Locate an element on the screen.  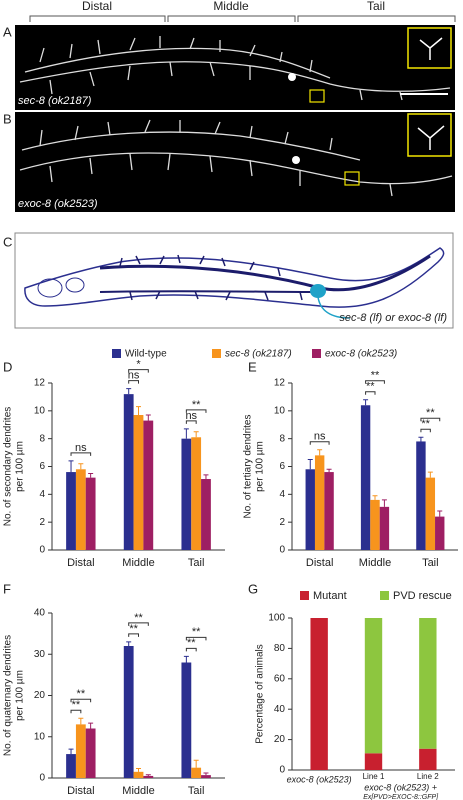
y-tick-label: 100 is located at coordinates (276, 618).